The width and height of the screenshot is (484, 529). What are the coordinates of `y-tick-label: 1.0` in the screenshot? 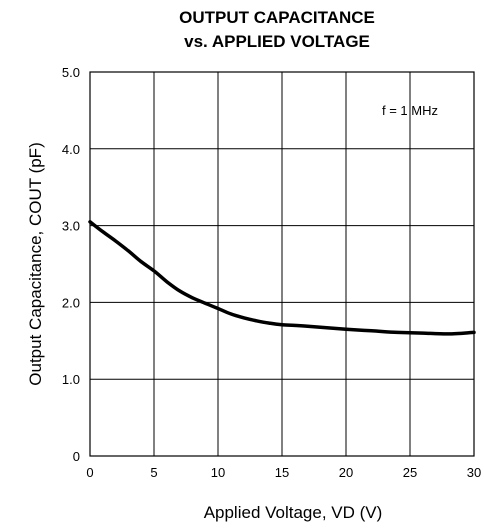 It's located at (71, 379).